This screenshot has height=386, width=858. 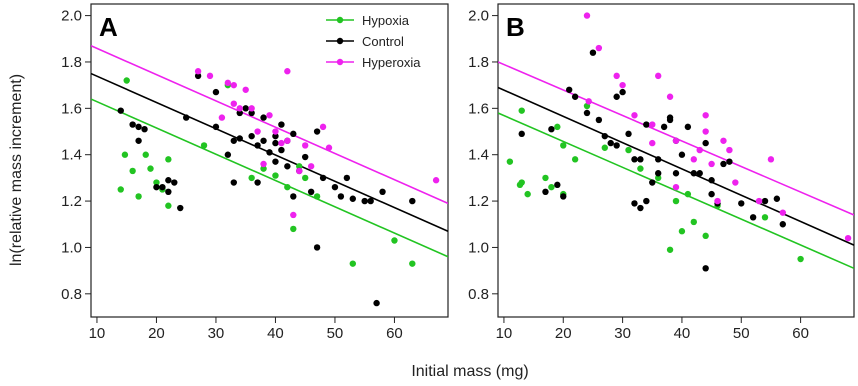 I want to click on x-tick-label: 40, so click(x=682, y=333).